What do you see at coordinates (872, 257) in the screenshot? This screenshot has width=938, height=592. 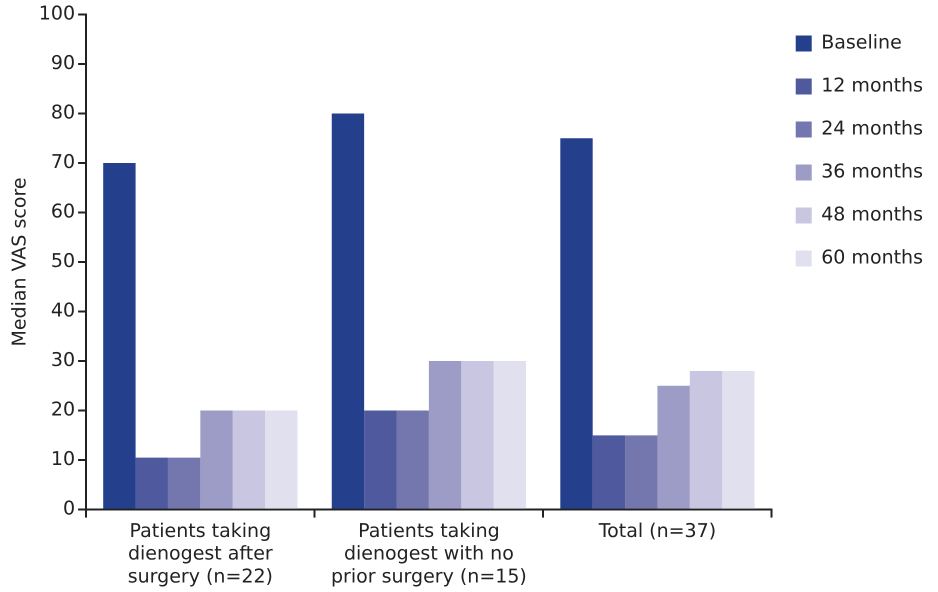 I see `legend-label: 60 months` at bounding box center [872, 257].